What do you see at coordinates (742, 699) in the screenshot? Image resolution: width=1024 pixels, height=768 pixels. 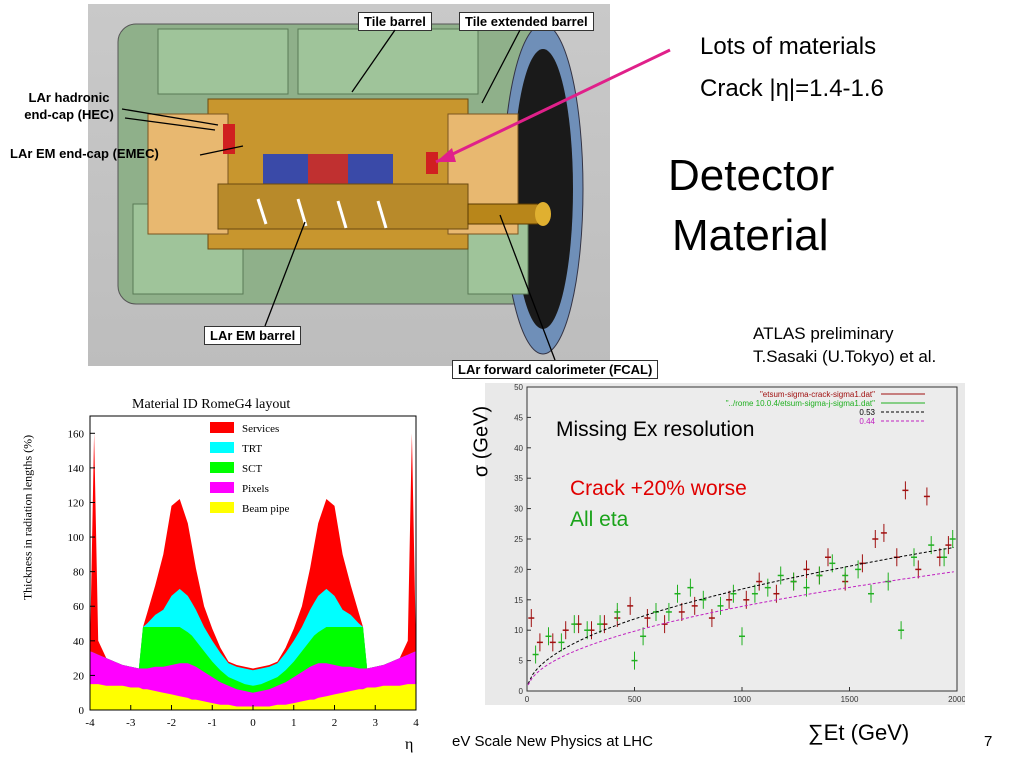 I see `x-tick-label: 1000` at bounding box center [742, 699].